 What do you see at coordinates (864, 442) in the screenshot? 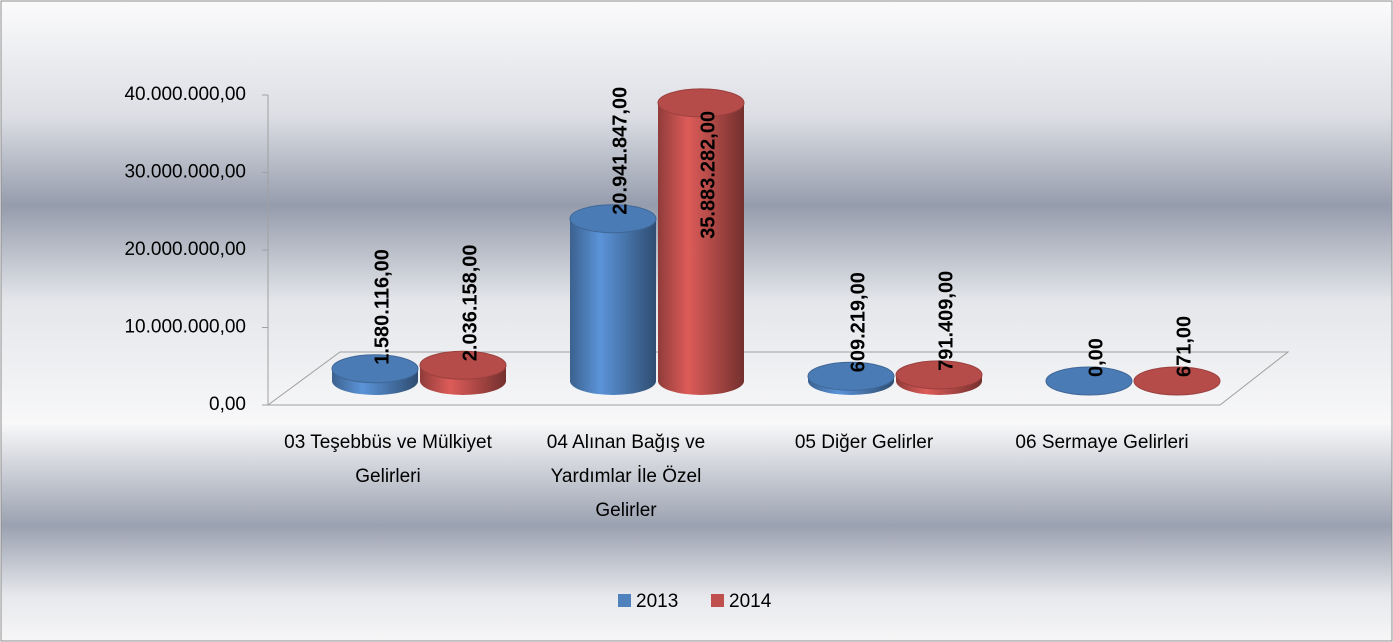
I see `cat: 05 Diğer Gelirler` at bounding box center [864, 442].